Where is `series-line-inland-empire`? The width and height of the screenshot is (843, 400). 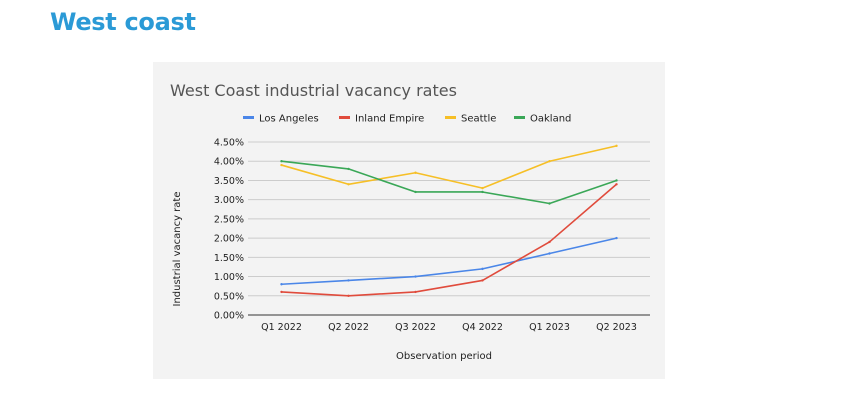
series-line-inland-empire is located at coordinates (449, 240).